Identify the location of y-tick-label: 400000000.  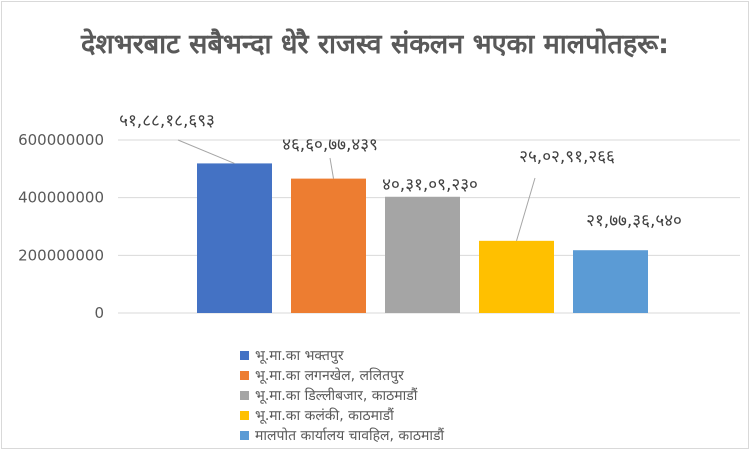
(61, 198).